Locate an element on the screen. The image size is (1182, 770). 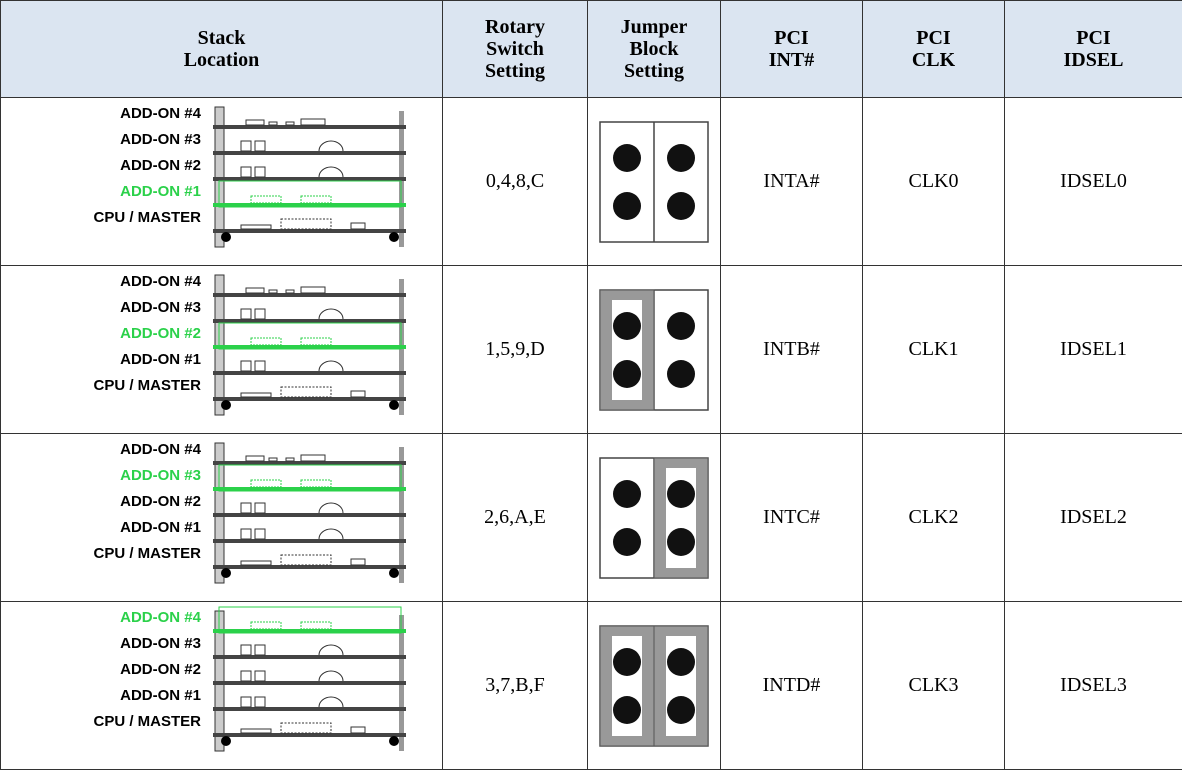
pci-clk: CLK3 is located at coordinates (933, 685).